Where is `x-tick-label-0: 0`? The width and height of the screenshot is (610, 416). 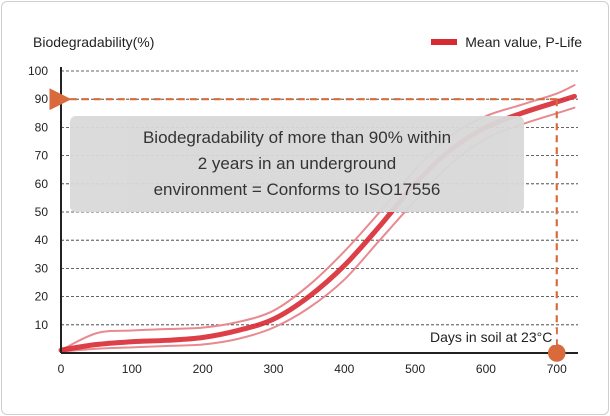 x-tick-label-0: 0 is located at coordinates (61, 369).